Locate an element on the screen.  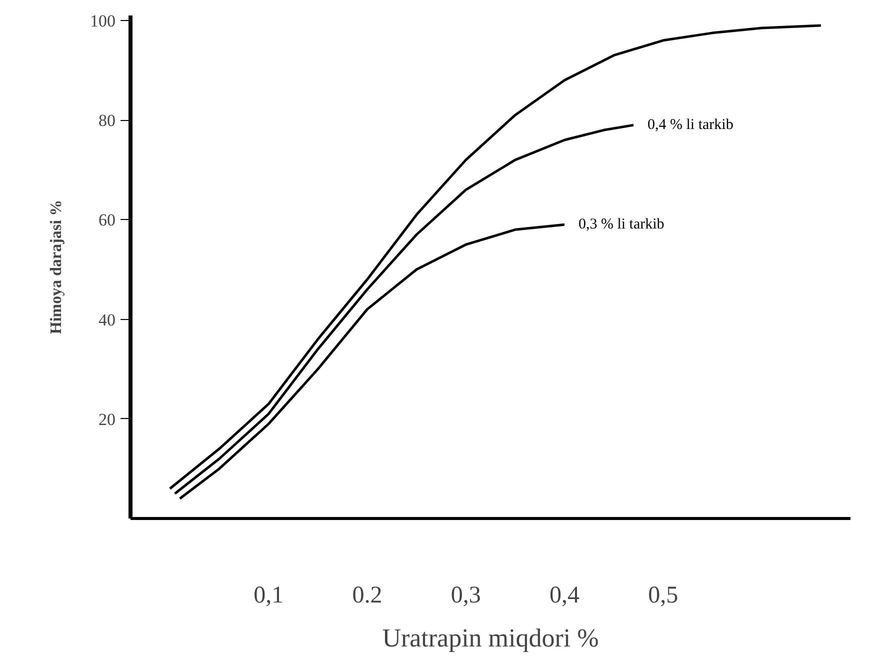
y-tick-label: 60 is located at coordinates (107, 220).